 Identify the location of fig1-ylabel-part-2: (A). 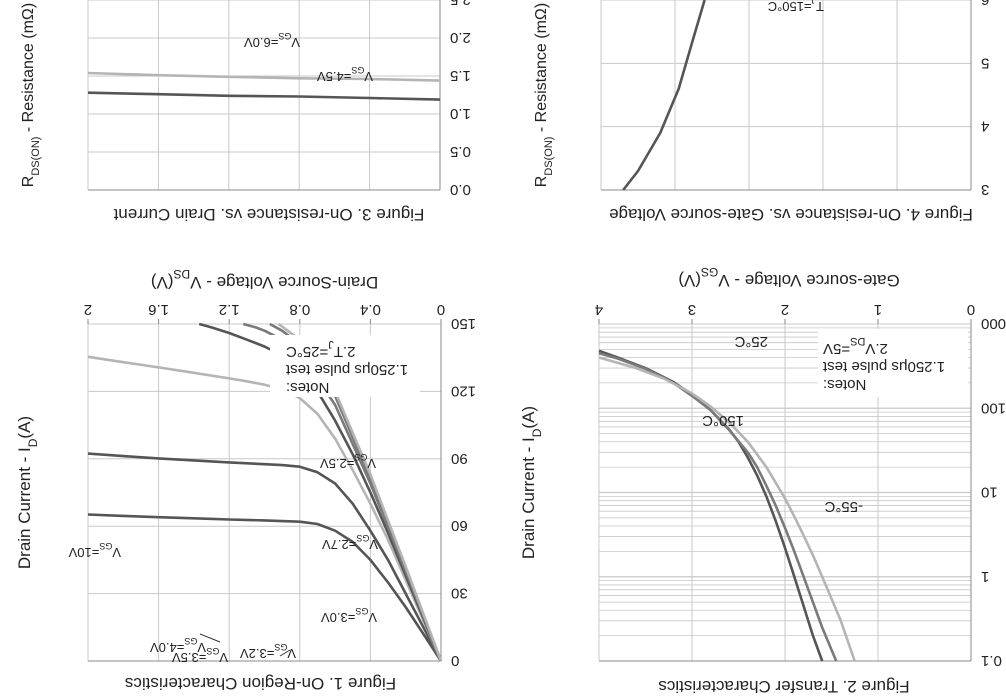
(24, 427).